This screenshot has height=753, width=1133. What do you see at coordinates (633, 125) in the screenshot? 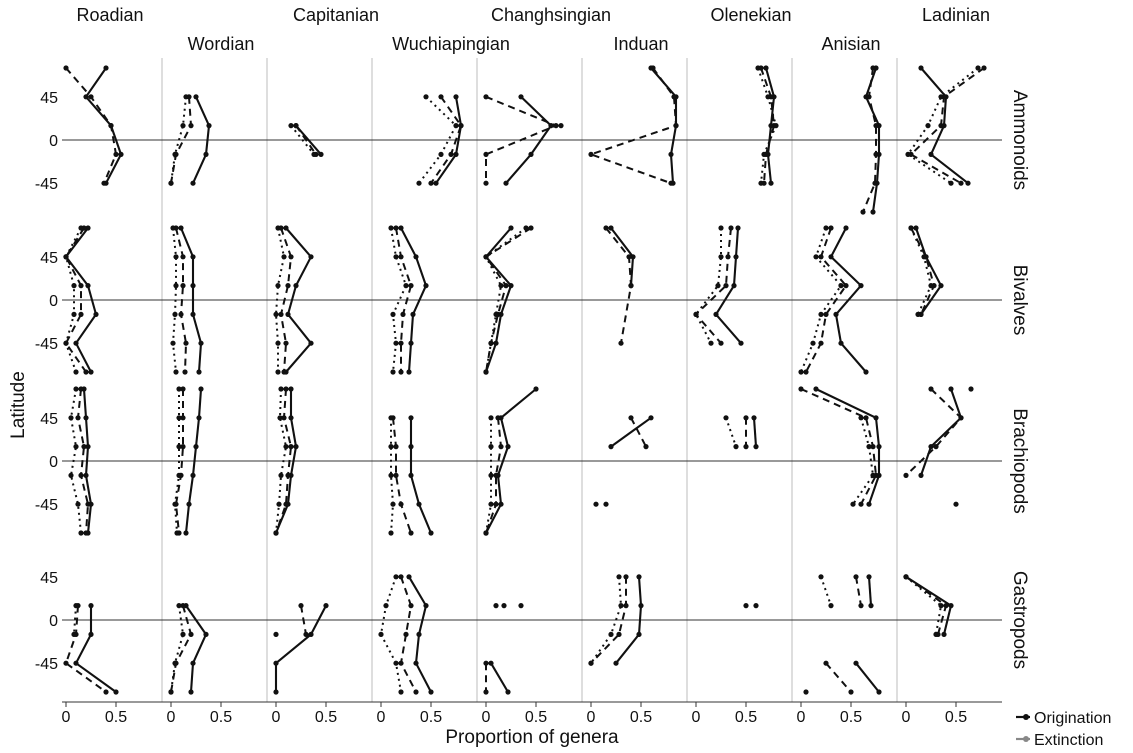
I see `panel-ammonoids-induan` at bounding box center [633, 125].